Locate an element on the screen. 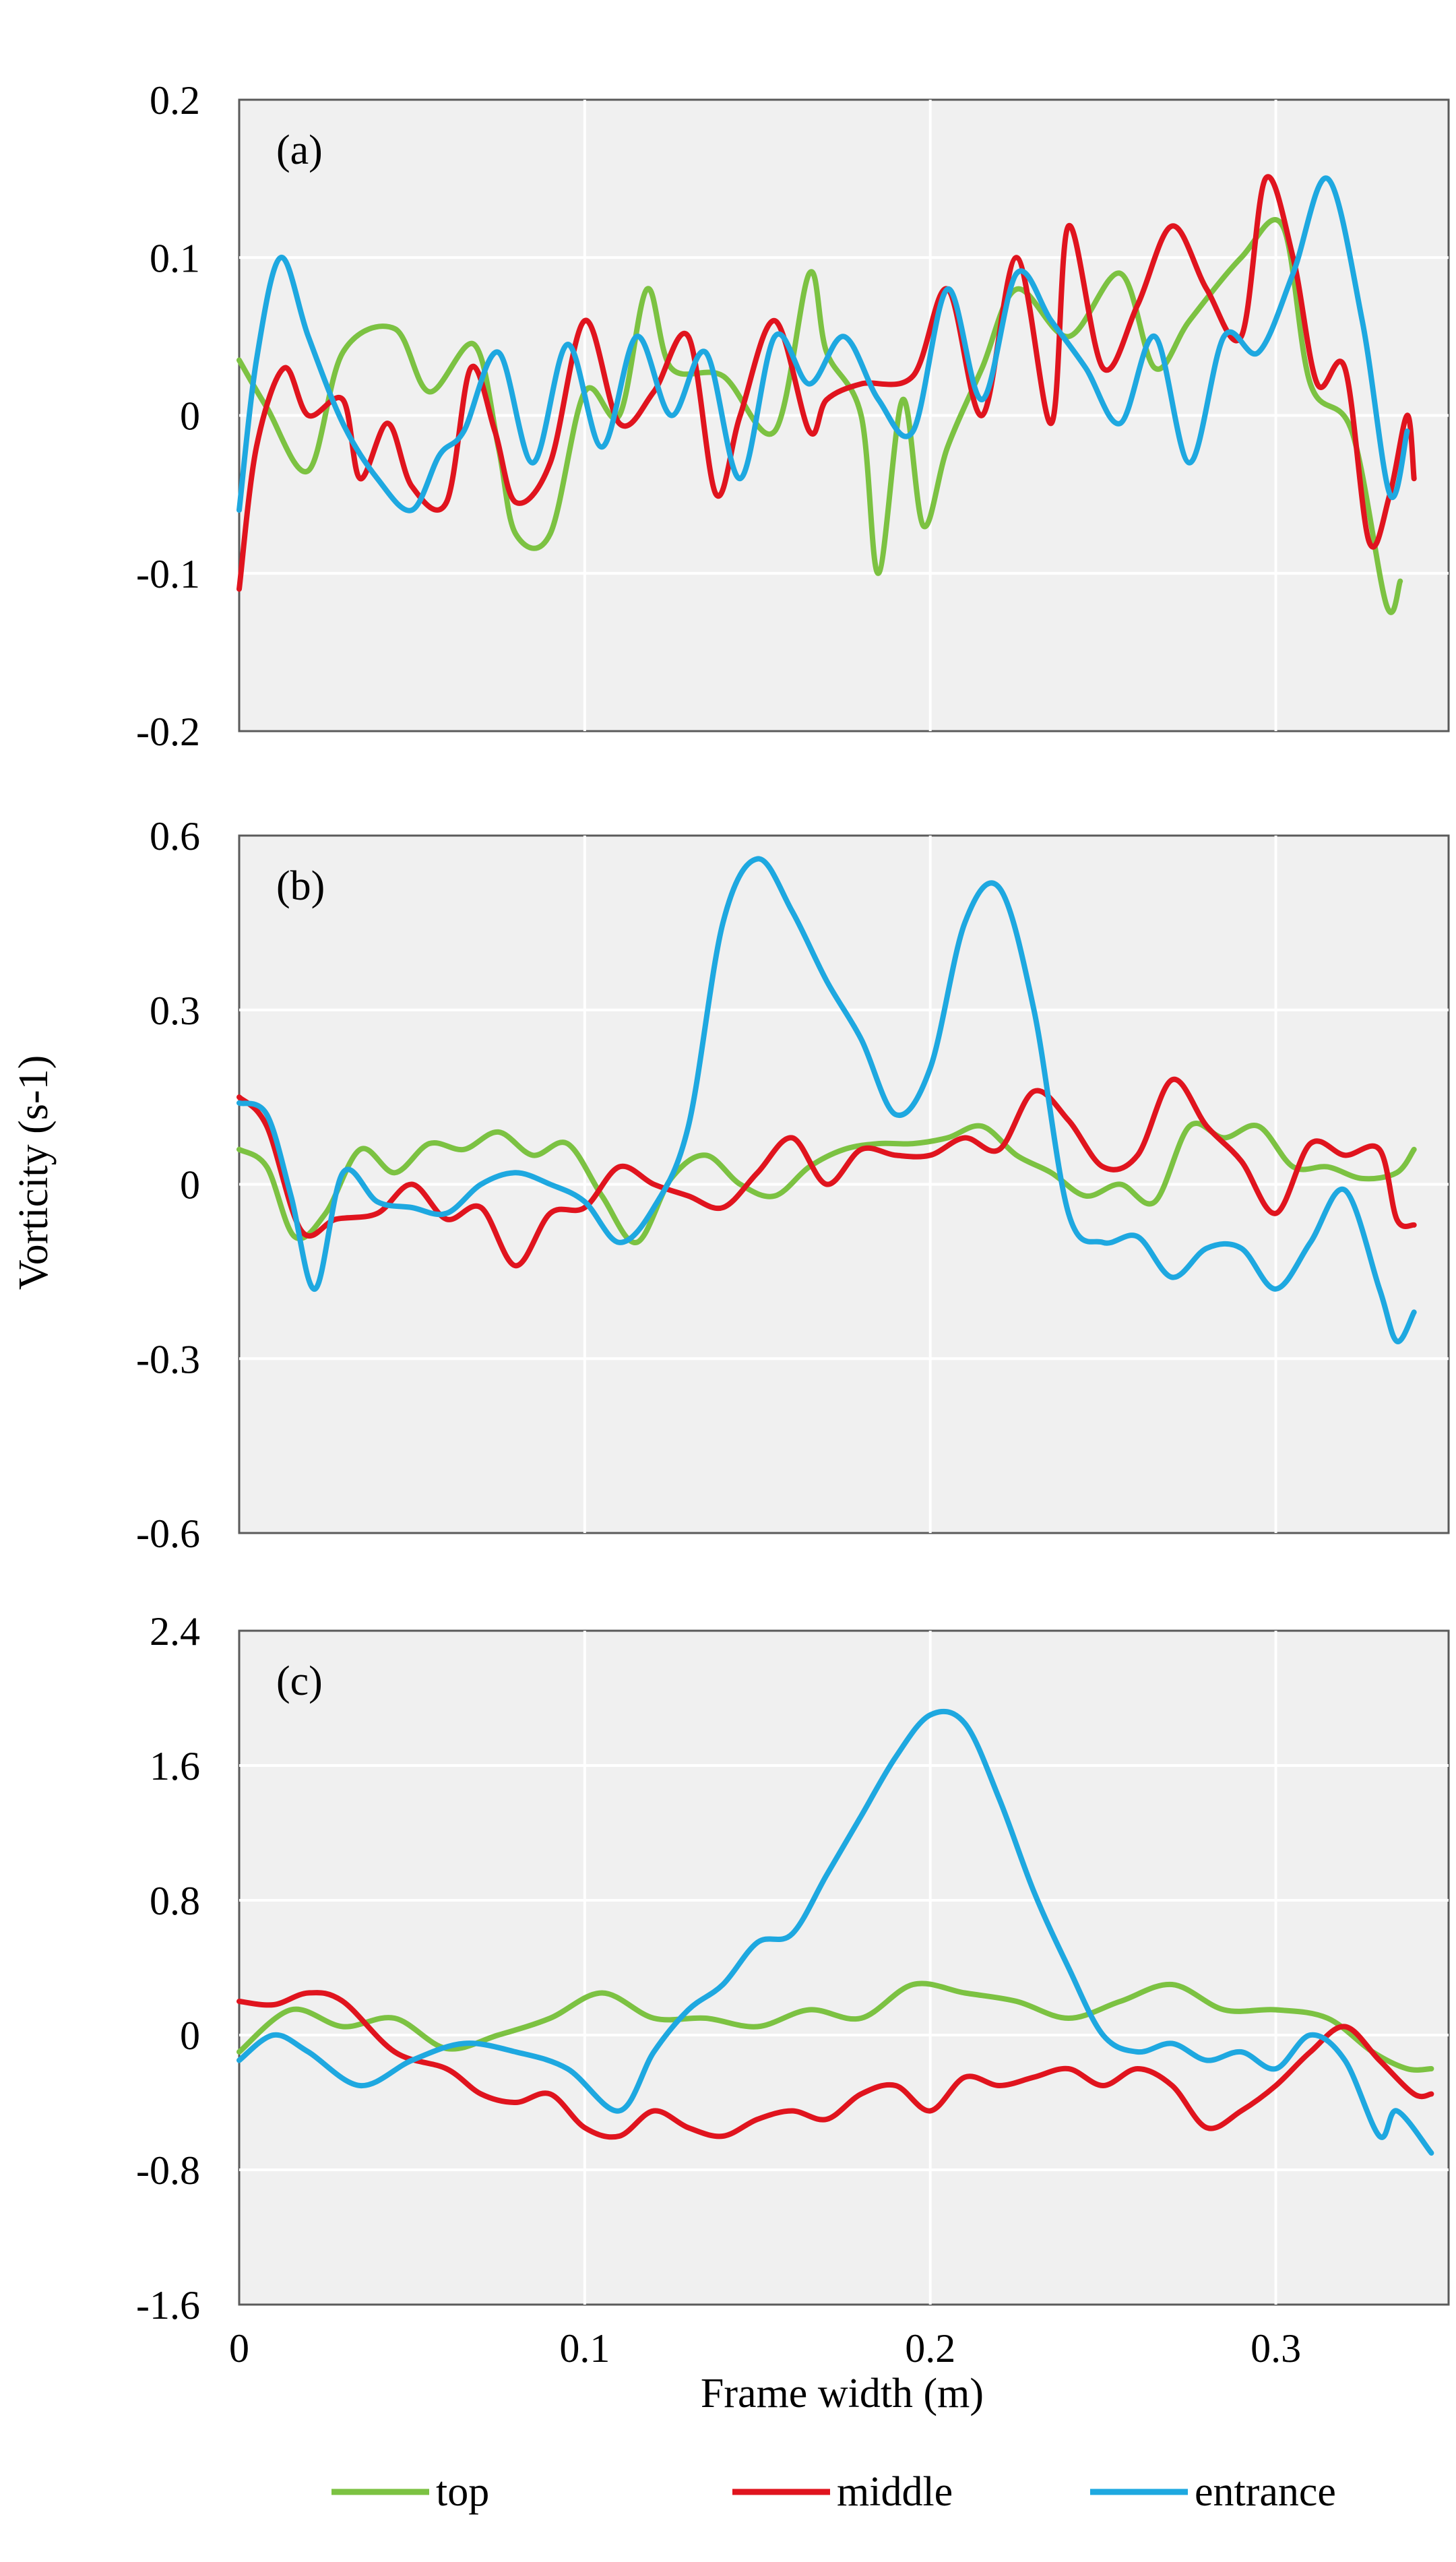 This screenshot has height=2562, width=1456. y-tick-label: -0.2 is located at coordinates (168, 732).